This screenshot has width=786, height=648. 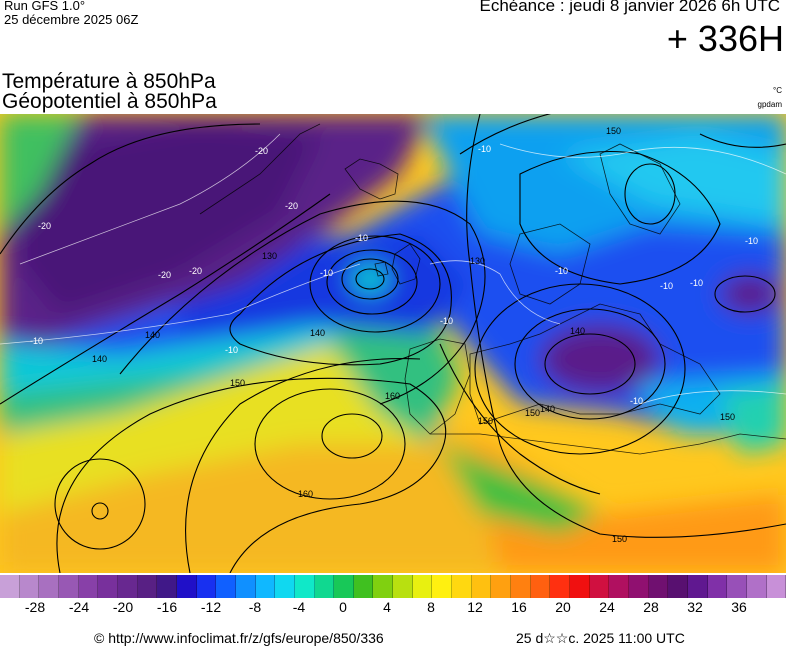 What do you see at coordinates (695, 607) in the screenshot?
I see `colorbar-tick-label: 32` at bounding box center [695, 607].